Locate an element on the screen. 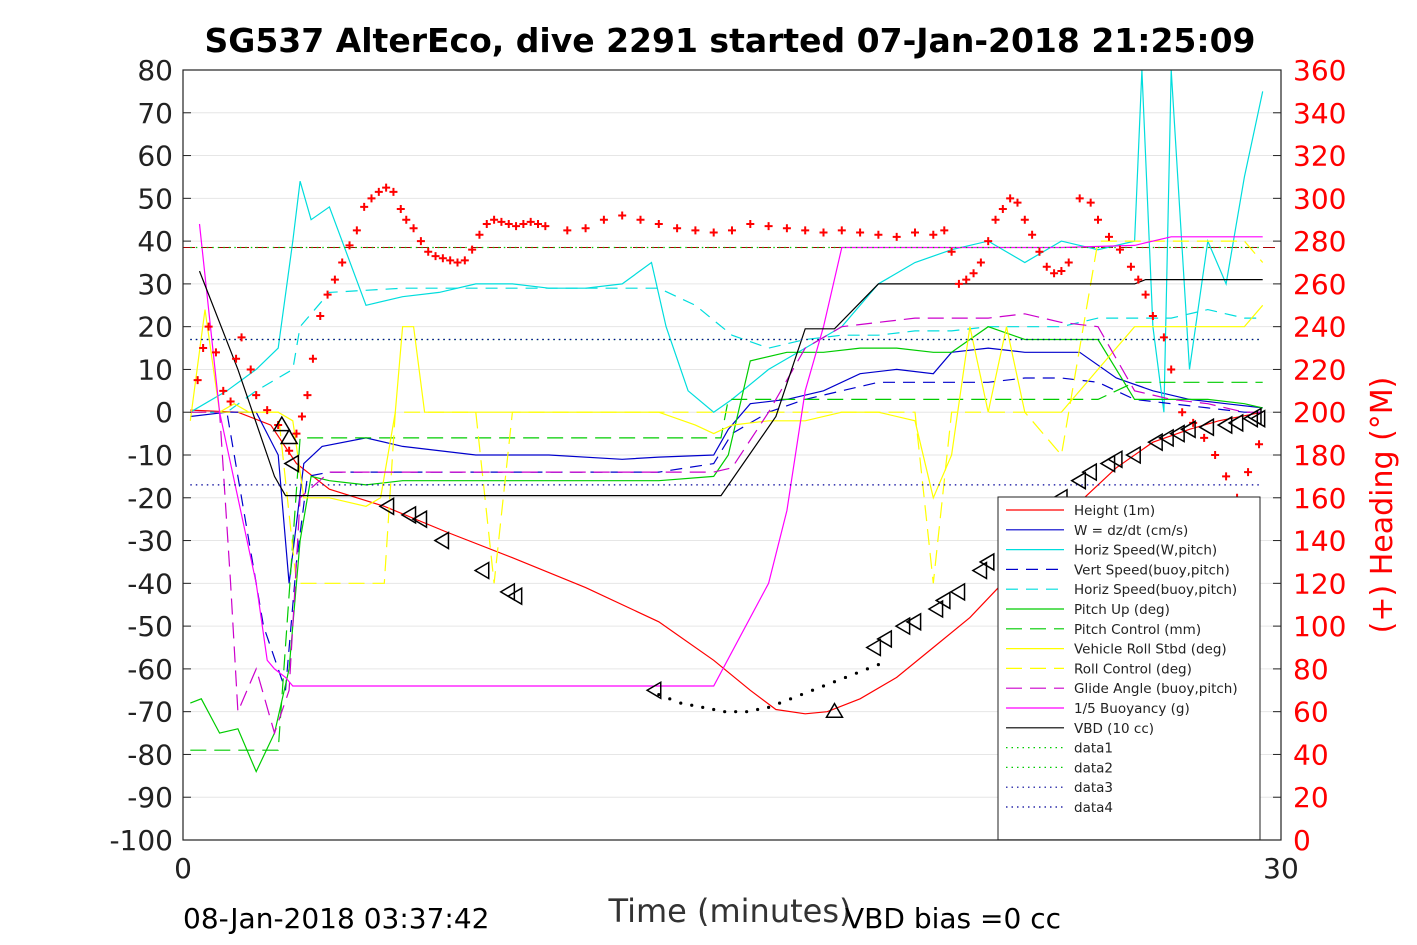  y-tick-label: -30 is located at coordinates (150, 541).